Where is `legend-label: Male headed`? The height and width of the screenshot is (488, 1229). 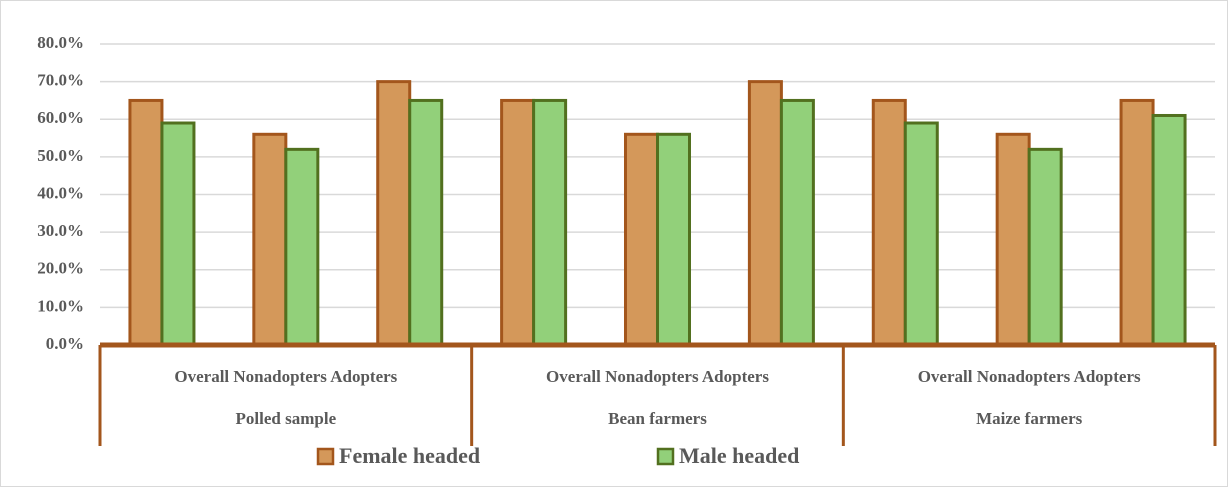 legend-label: Male headed is located at coordinates (739, 455).